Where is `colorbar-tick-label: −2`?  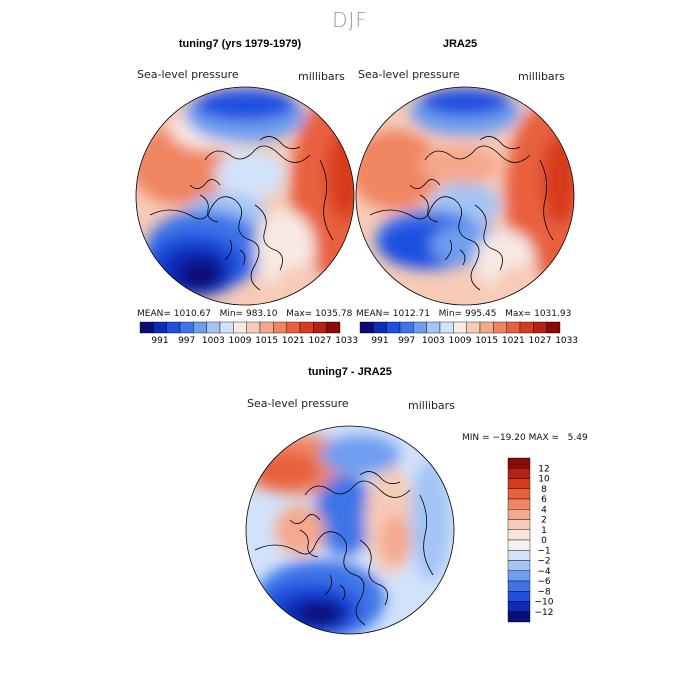 colorbar-tick-label: −2 is located at coordinates (543, 562).